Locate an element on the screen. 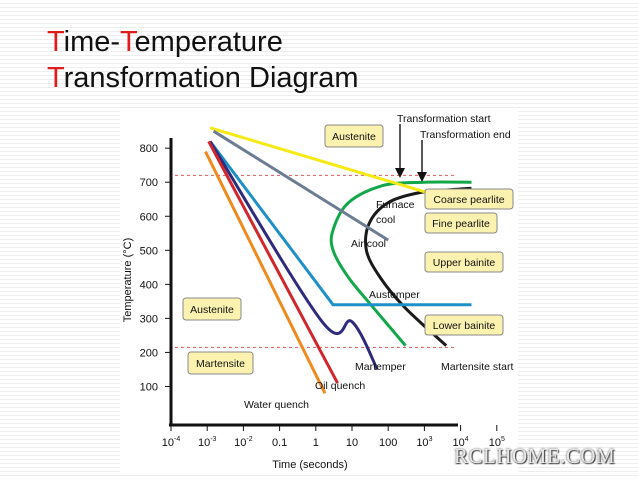 Image resolution: width=638 pixels, height=479 pixels. y-tick-label: 200 is located at coordinates (149, 353).